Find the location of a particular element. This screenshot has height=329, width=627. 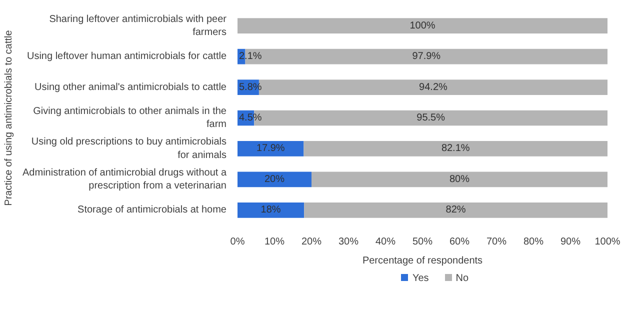

x-tick-label: 40% is located at coordinates (385, 242).